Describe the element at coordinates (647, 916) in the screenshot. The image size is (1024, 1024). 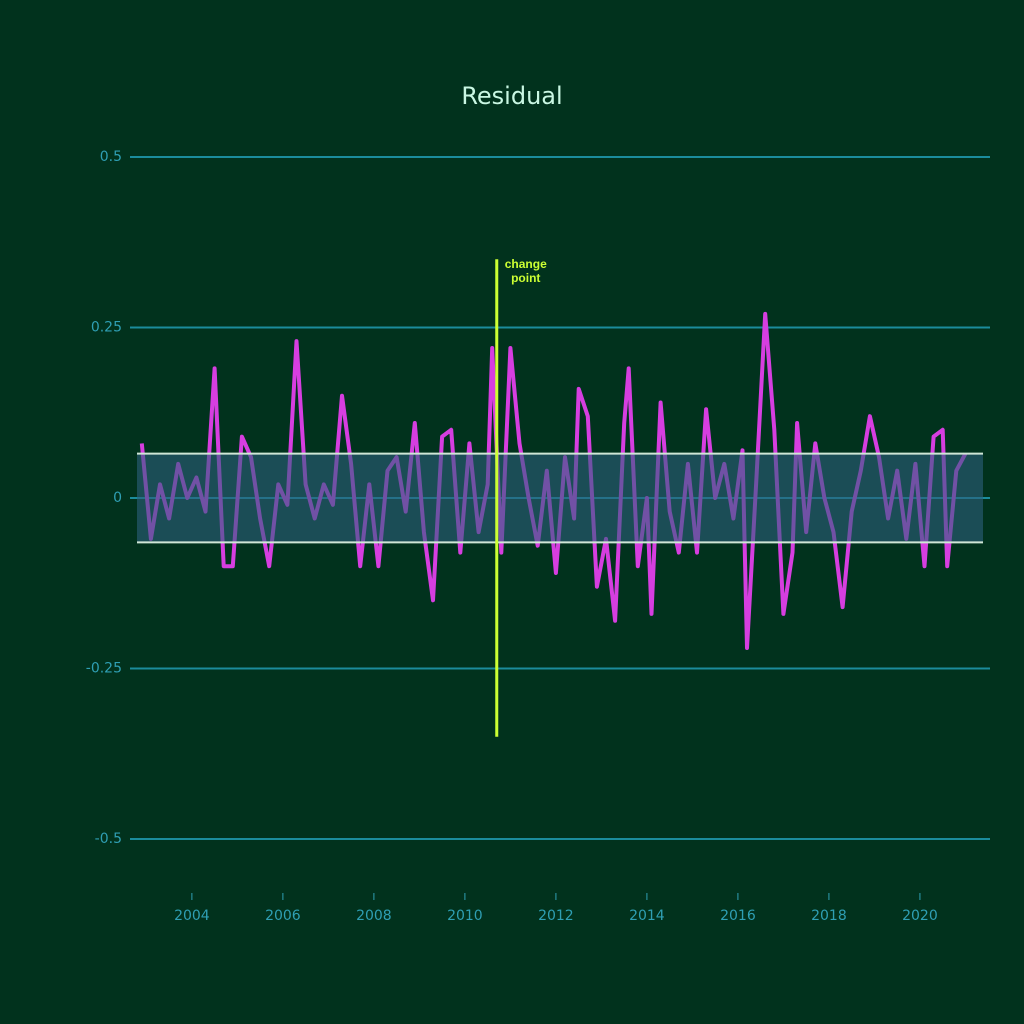
I see `x-tick-label: 2014` at that location.